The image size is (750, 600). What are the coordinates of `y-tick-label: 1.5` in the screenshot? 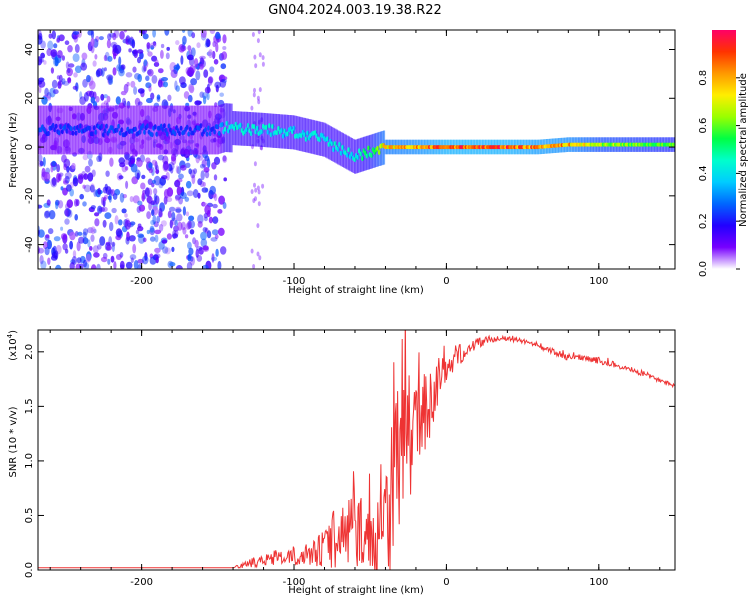 It's located at (29, 406).